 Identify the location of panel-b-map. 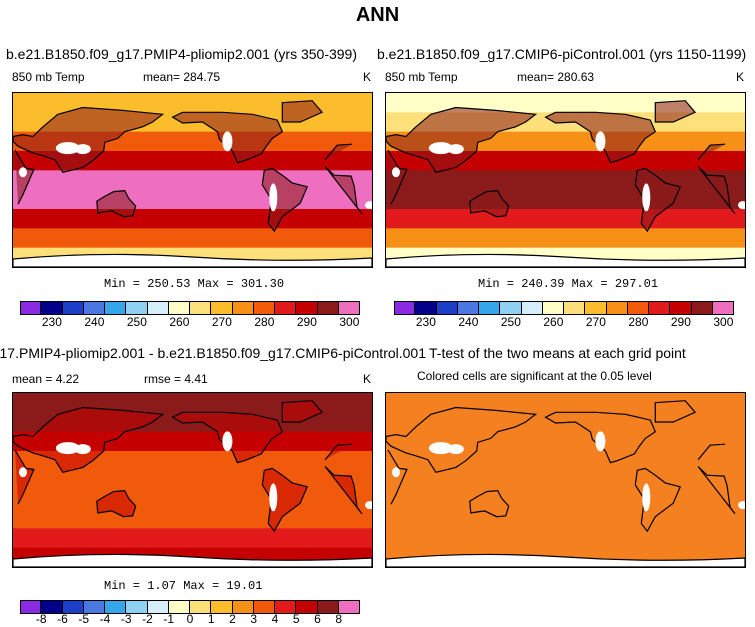
(565, 180).